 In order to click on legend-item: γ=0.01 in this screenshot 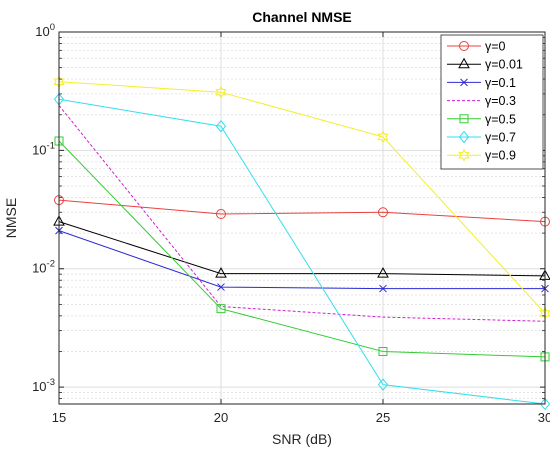, I will do `click(485, 64)`.